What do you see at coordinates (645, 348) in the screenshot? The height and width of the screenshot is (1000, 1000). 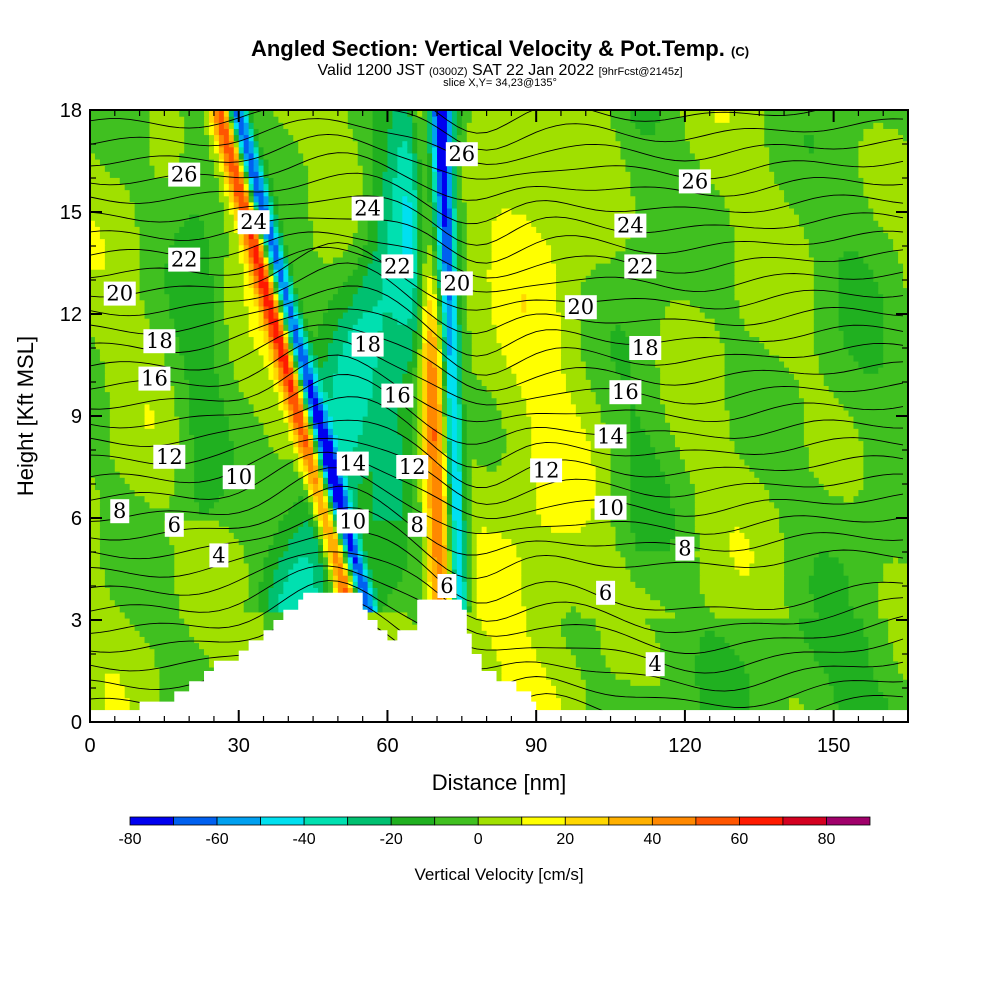 I see `contour-label-bg` at bounding box center [645, 348].